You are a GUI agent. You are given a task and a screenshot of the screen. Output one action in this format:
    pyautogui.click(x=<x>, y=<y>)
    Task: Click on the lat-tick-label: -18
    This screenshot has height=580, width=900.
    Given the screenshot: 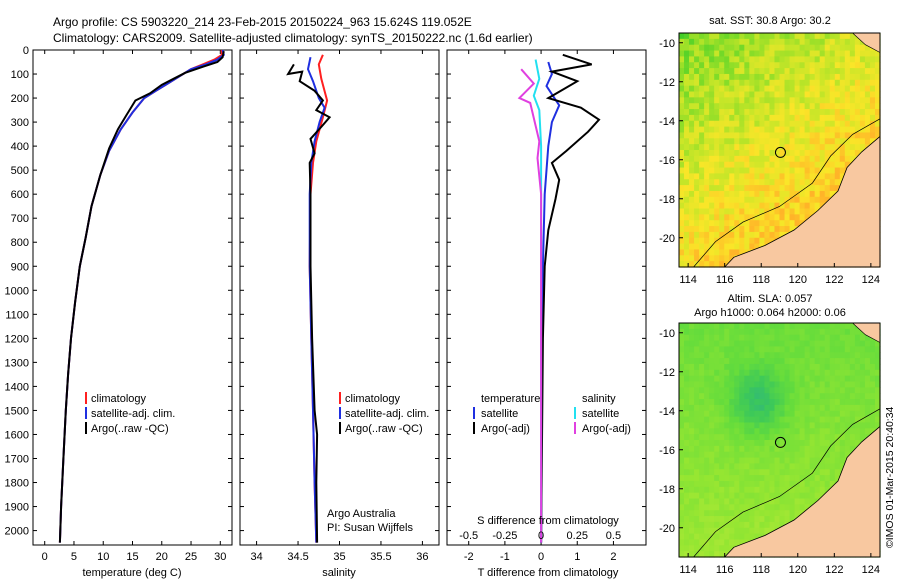 What is the action you would take?
    pyautogui.click(x=667, y=200)
    